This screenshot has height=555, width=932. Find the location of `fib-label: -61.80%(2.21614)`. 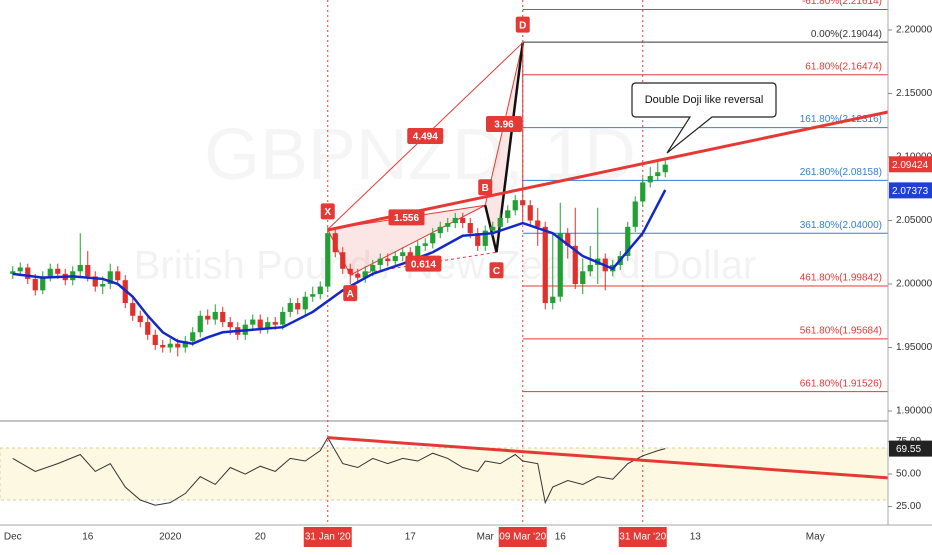

fib-label: -61.80%(2.21614) is located at coordinates (842, 3).